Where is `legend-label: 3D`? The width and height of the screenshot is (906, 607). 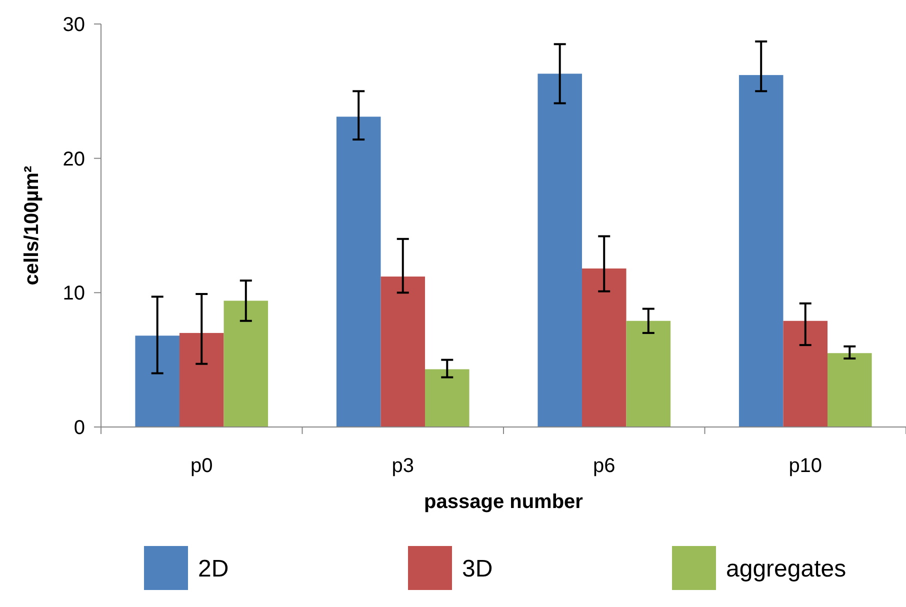
legend-label: 3D is located at coordinates (477, 568).